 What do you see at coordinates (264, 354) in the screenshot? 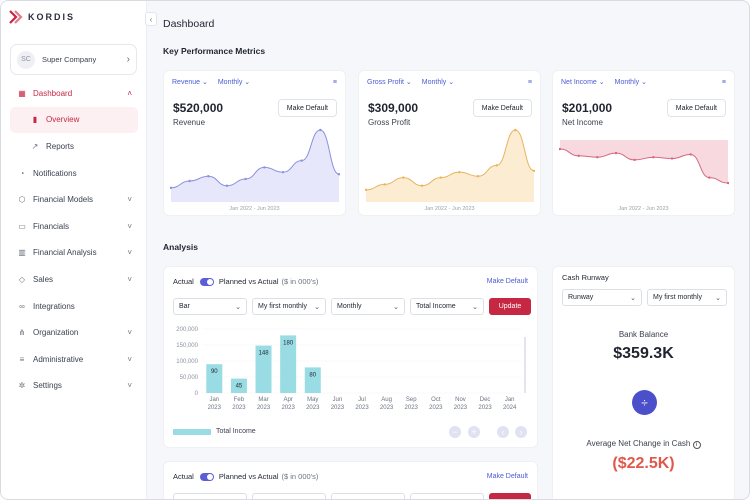
I see `bar-data-label: 148` at bounding box center [264, 354].